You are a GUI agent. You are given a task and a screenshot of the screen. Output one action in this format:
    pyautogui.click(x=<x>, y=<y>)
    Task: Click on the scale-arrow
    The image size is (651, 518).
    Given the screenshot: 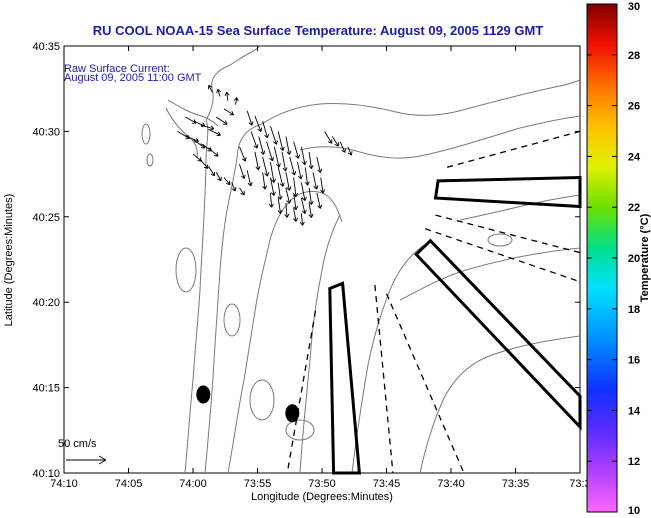 What is the action you would take?
    pyautogui.click(x=86, y=460)
    